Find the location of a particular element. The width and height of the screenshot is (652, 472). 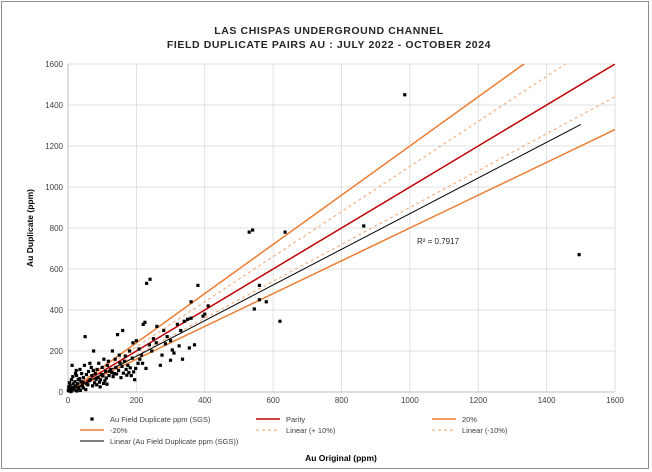

r-squared-annotation: R² = 0.7917 is located at coordinates (438, 241).